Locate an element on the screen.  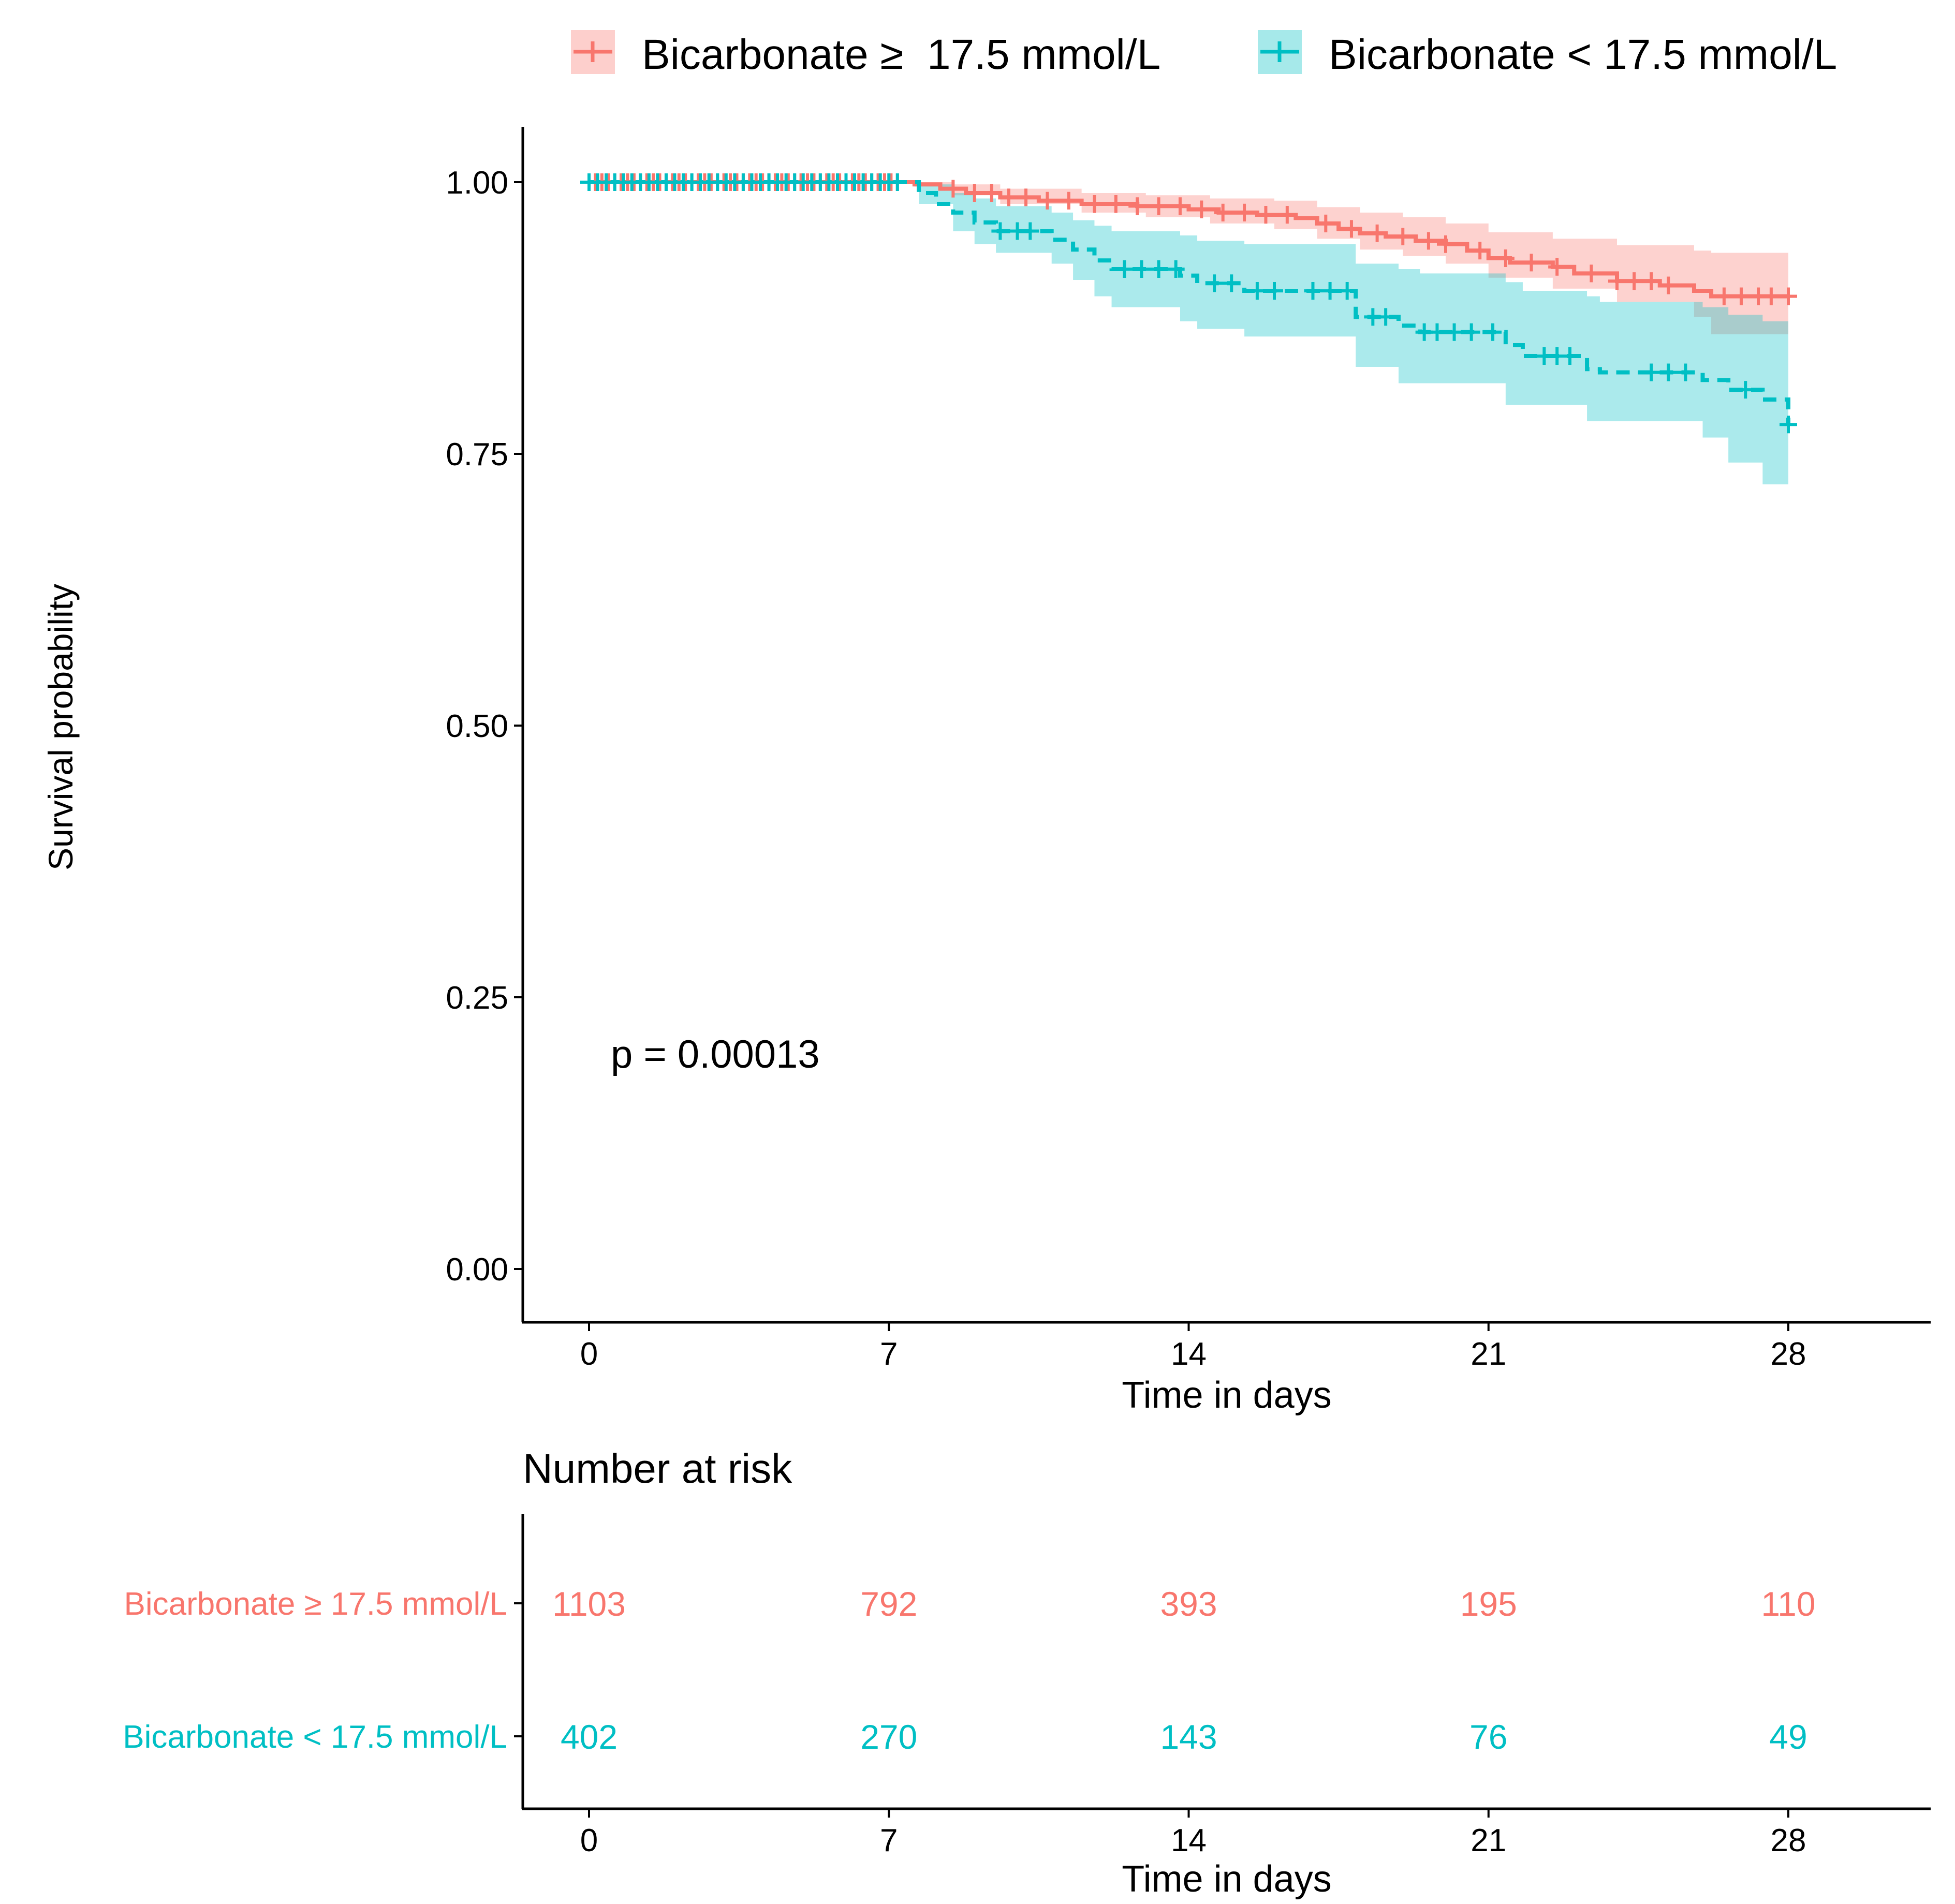
confidence-bands is located at coordinates (1188, 345).